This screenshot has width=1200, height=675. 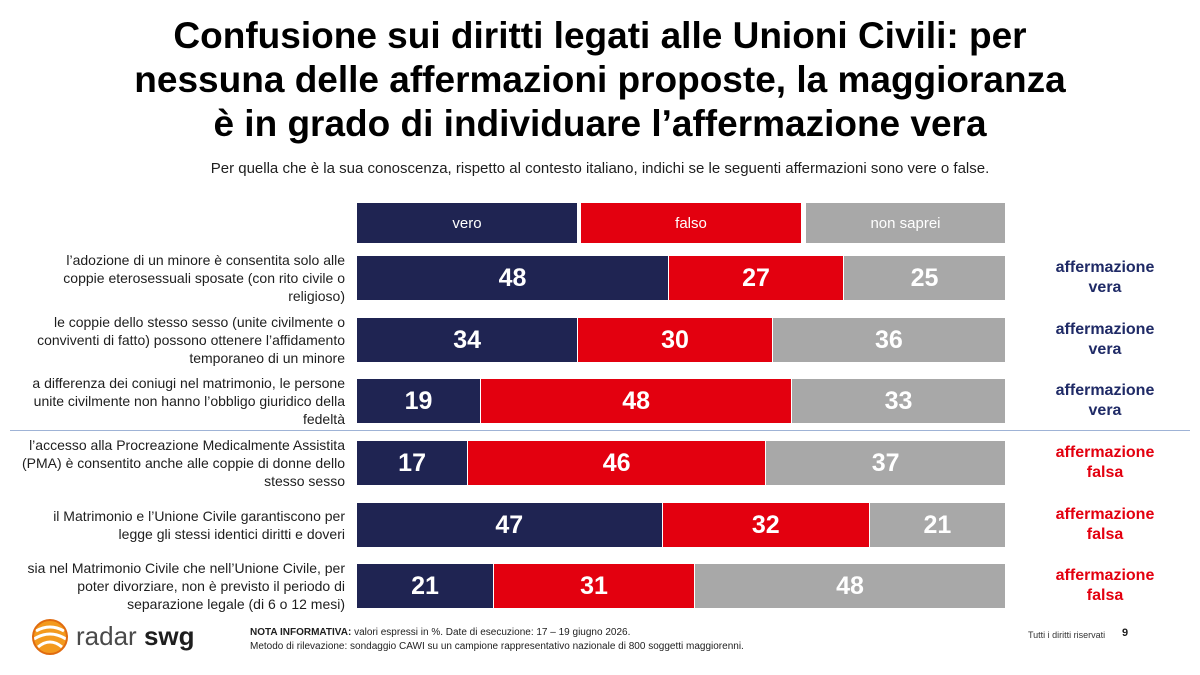 I want to click on bar-falso: 46, so click(x=616, y=463).